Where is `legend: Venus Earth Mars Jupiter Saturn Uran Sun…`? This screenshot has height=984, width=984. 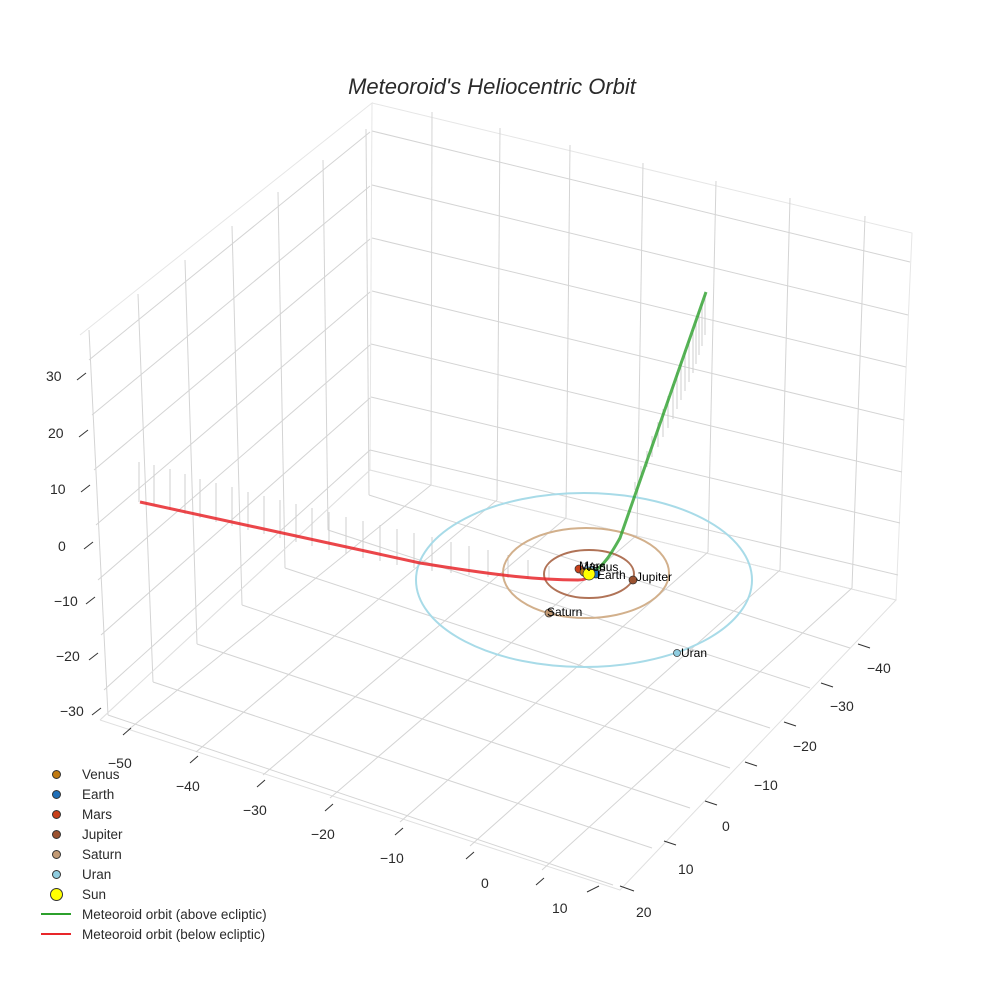
legend: Venus Earth Mars Jupiter Saturn Uran Sun… is located at coordinates (151, 854).